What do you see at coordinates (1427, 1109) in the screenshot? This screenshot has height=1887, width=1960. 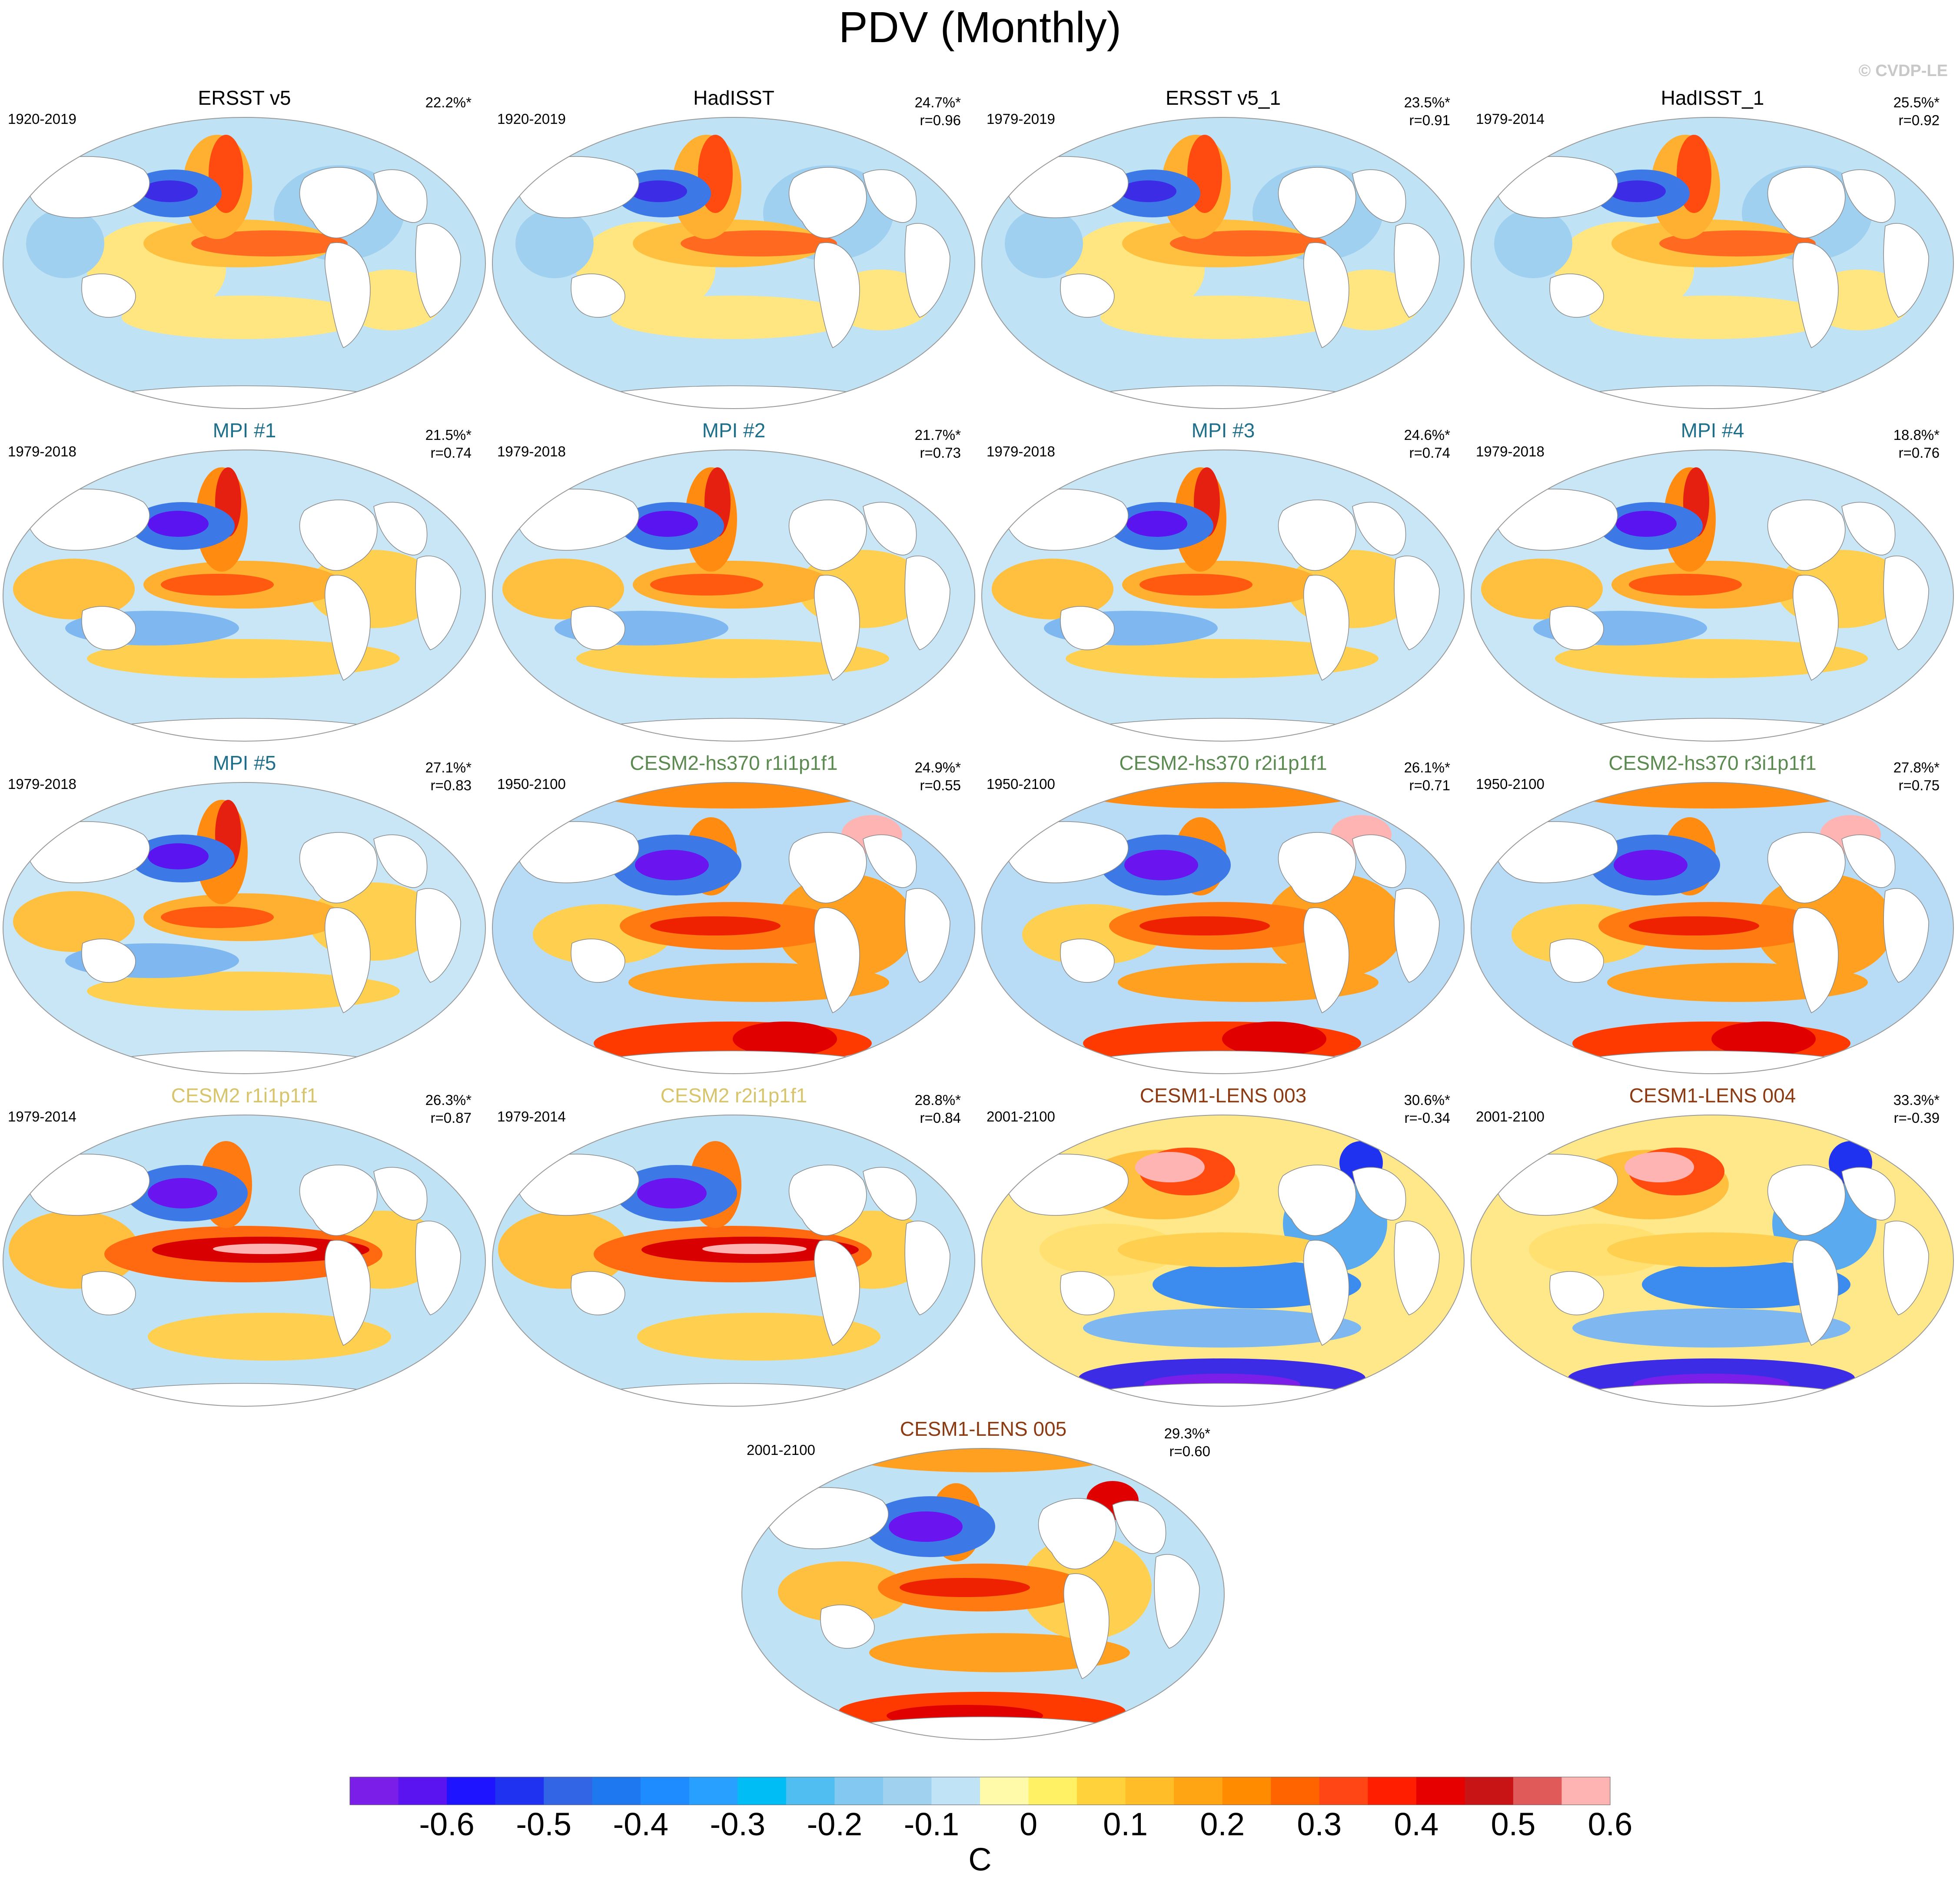 I see `panel-stats: 30.6%* r=-0.34` at bounding box center [1427, 1109].